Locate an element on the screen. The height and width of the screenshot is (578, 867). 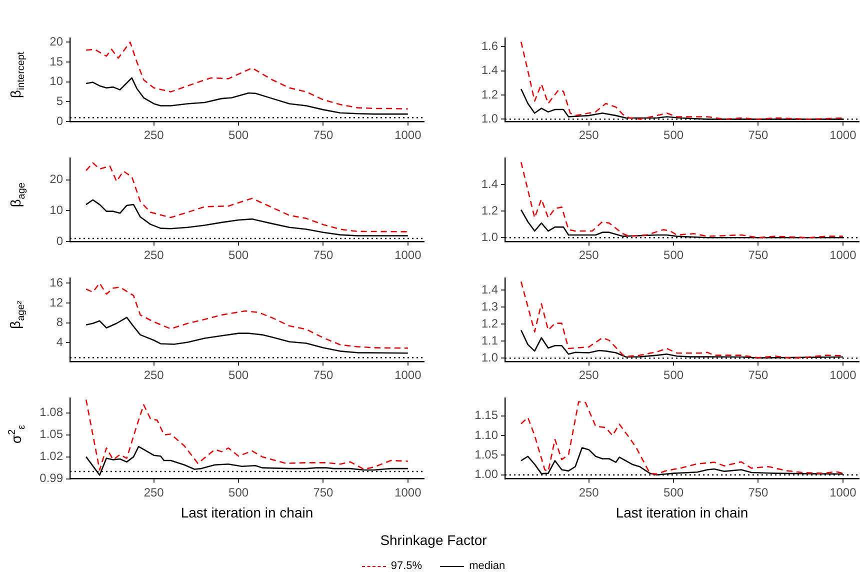
y-tick-label: 0.99 is located at coordinates (52, 478).